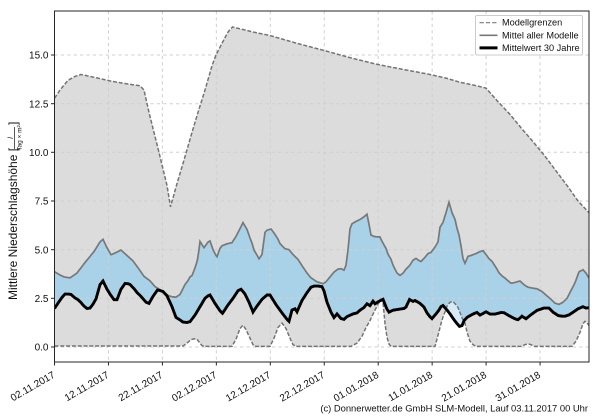 Image resolution: width=600 pixels, height=420 pixels. I want to click on svg-text: Mittlere Niederschlagshöhe [, so click(13, 223).